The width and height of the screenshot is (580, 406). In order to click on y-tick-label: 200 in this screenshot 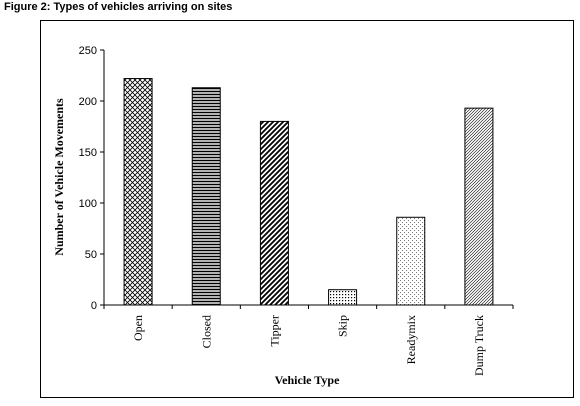, I will do `click(88, 102)`.